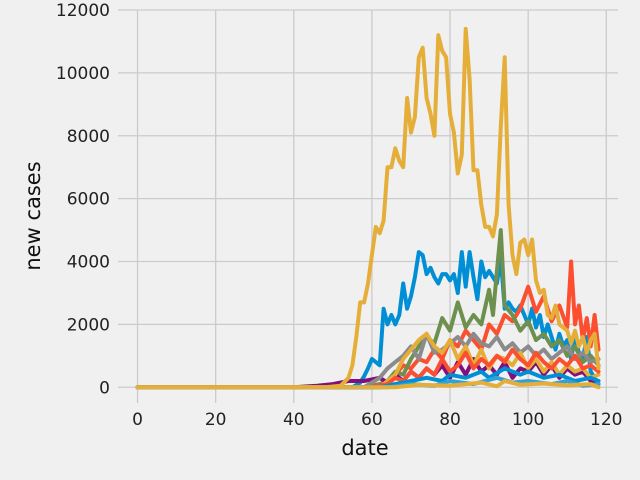 This screenshot has width=640, height=480. What do you see at coordinates (88, 263) in the screenshot?
I see `y-tick-label: 4000` at bounding box center [88, 263].